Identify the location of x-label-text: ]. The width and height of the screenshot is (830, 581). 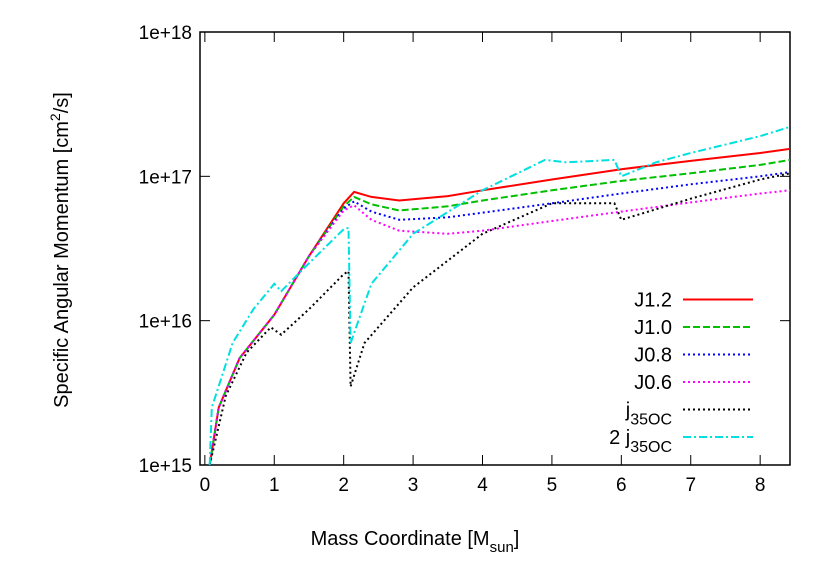
(517, 539).